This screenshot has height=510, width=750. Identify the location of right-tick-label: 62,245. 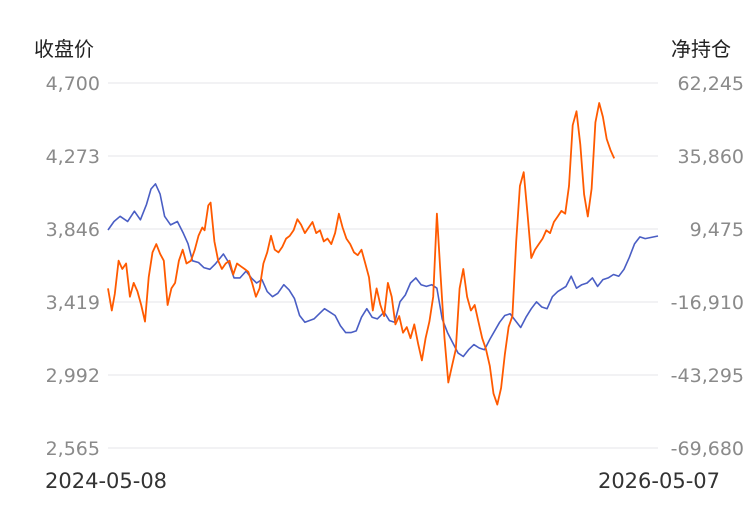
(711, 84).